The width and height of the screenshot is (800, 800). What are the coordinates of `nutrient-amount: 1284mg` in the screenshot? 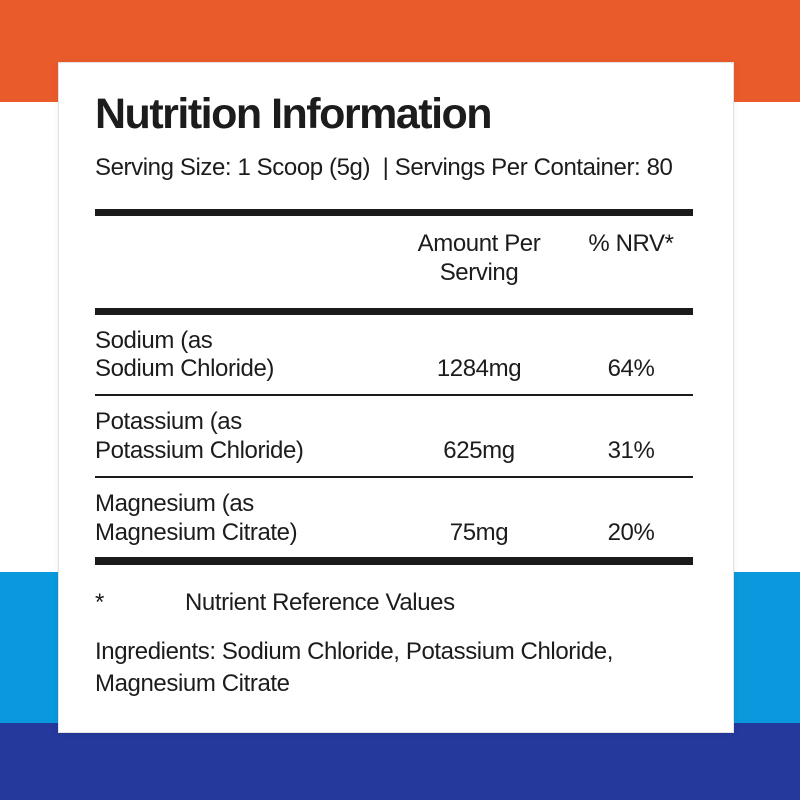 It's located at (479, 369).